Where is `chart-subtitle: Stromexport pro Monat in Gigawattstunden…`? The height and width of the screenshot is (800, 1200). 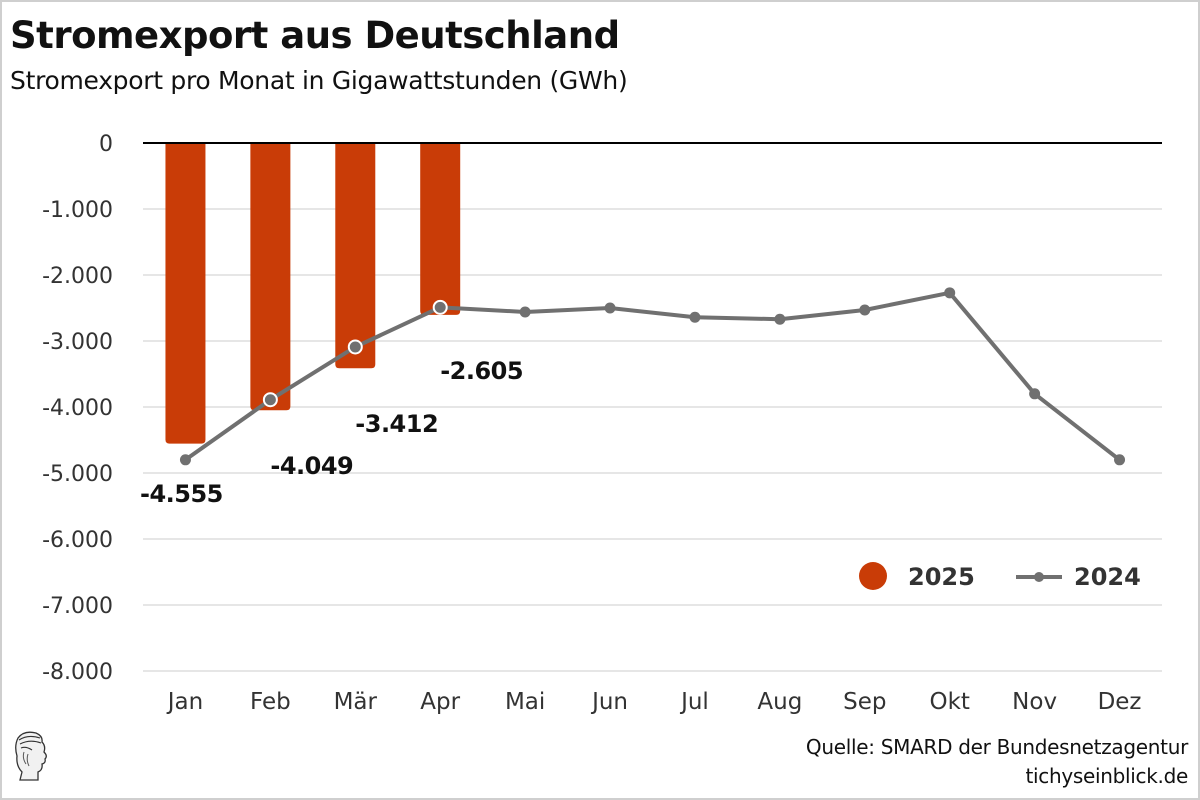 chart-subtitle: Stromexport pro Monat in Gigawattstunden… is located at coordinates (319, 80).